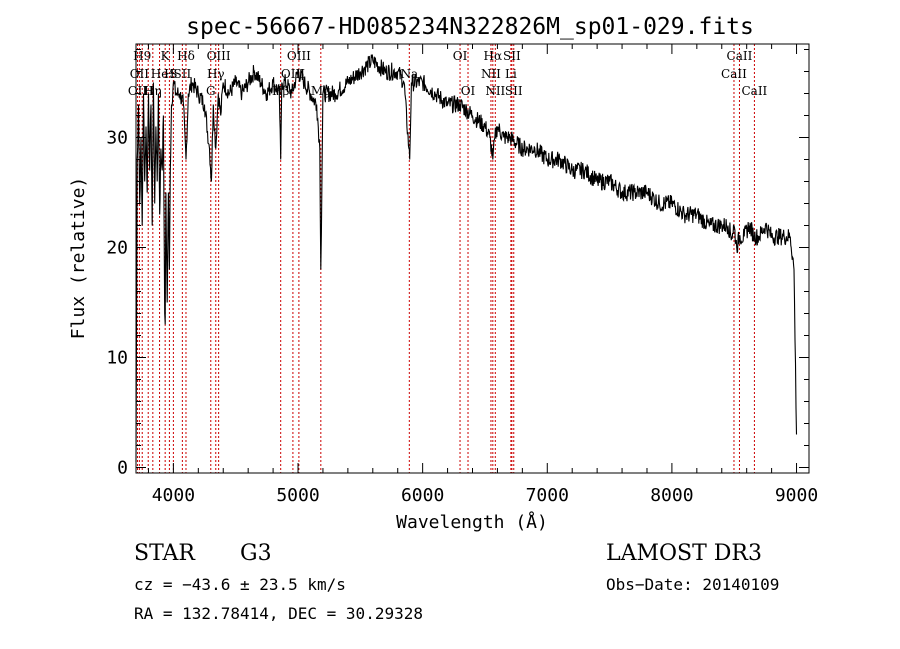 The height and width of the screenshot is (649, 900). What do you see at coordinates (422, 495) in the screenshot?
I see `x-tick-label: 6000` at bounding box center [422, 495].